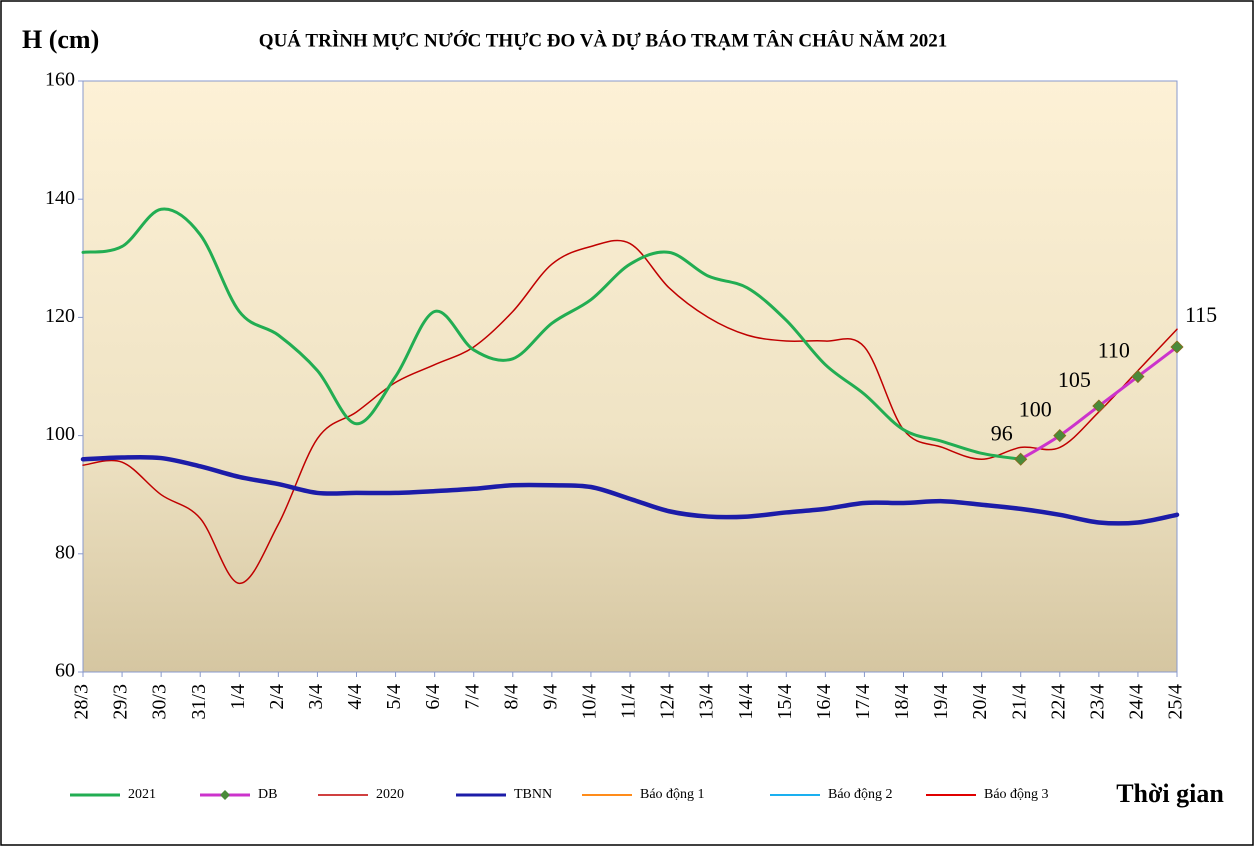 Image resolution: width=1256 pixels, height=847 pixels. Describe the element at coordinates (672, 794) in the screenshot. I see `legend-label: Báo động 1` at that location.